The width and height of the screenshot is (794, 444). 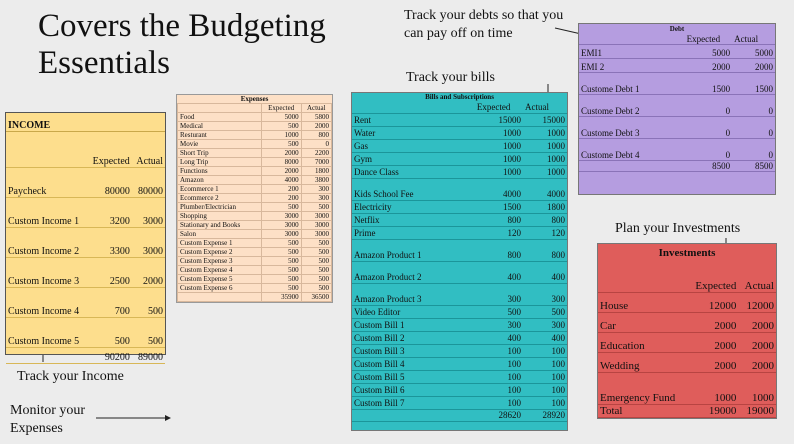 What do you see at coordinates (85, 272) in the screenshot?
I see `table-row: Custom Income 3 2500 2000` at bounding box center [85, 272].